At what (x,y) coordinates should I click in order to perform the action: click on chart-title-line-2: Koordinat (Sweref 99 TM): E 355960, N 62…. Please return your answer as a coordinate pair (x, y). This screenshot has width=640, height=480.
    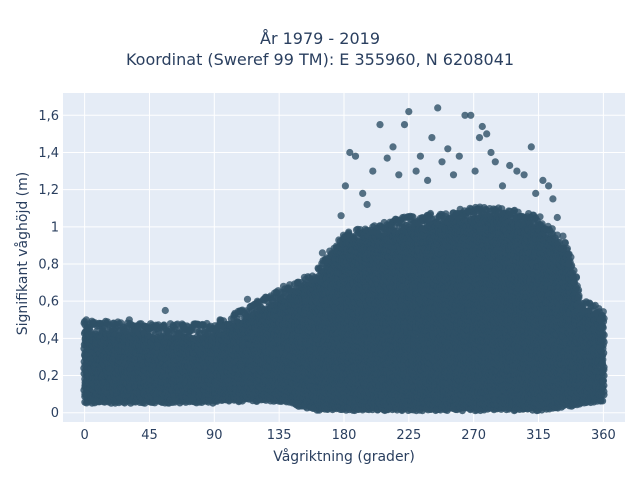
    Looking at the image, I should click on (320, 59).